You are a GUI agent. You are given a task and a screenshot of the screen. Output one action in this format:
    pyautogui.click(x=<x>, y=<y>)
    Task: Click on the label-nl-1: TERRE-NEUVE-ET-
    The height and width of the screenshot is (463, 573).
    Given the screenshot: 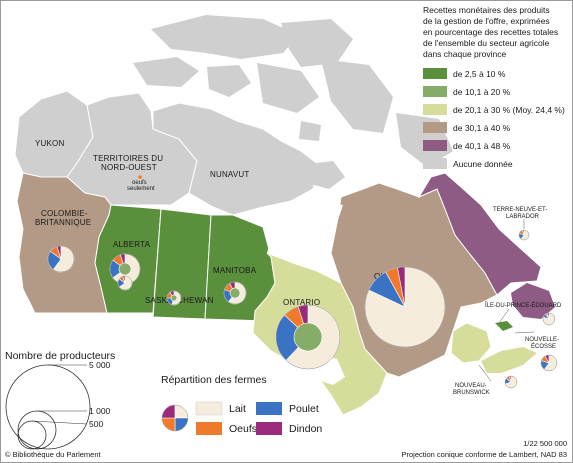 What is the action you would take?
    pyautogui.click(x=520, y=210)
    